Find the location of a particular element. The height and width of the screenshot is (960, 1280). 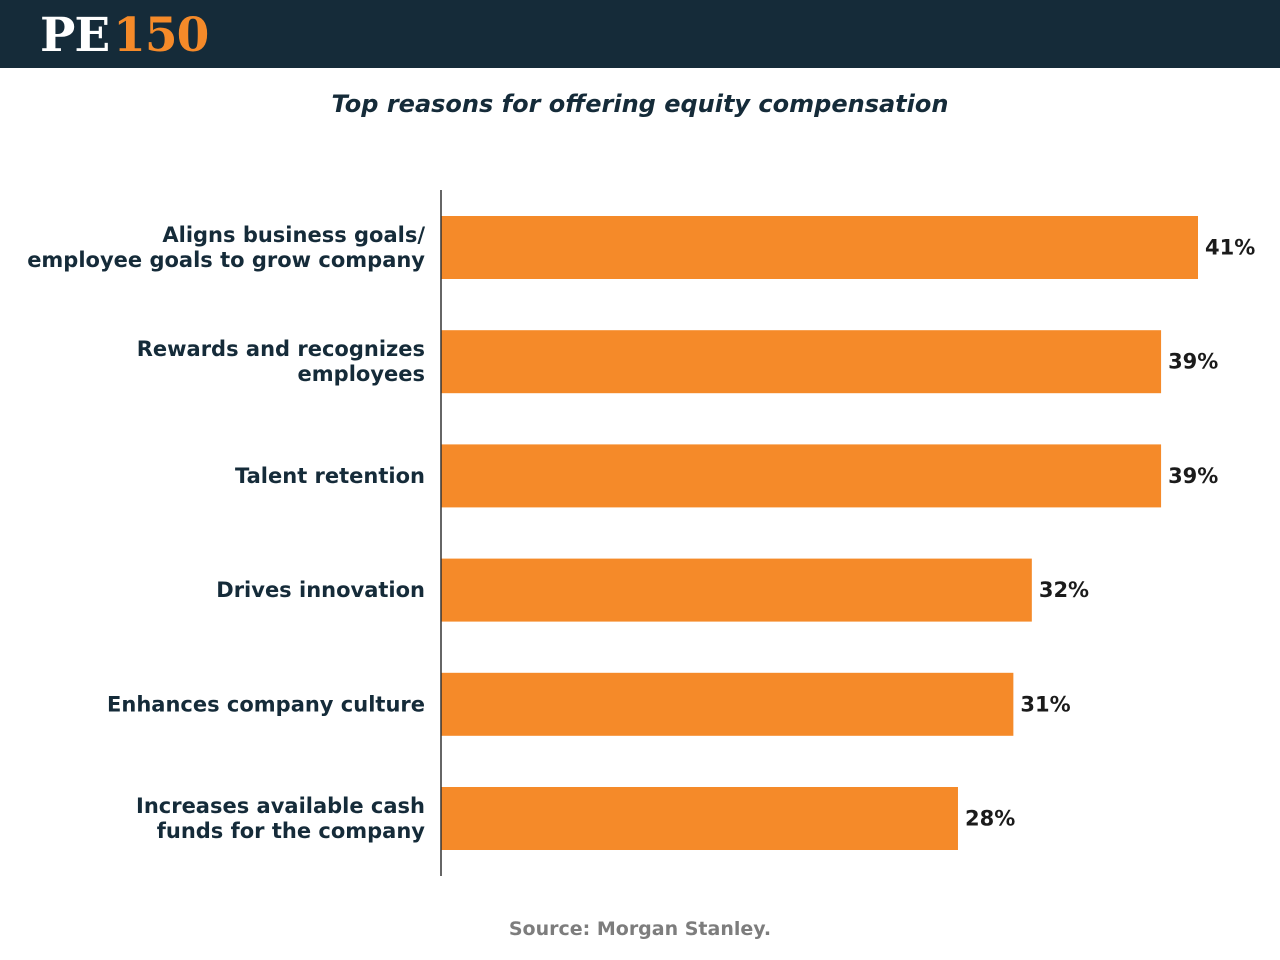

pe150-logo: PE150 is located at coordinates (124, 36).